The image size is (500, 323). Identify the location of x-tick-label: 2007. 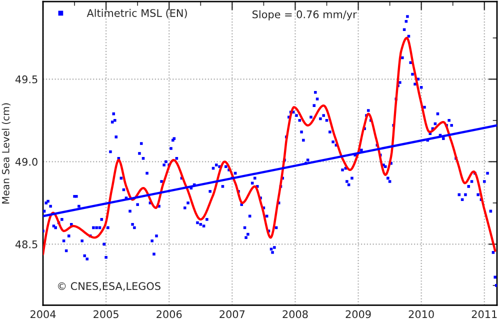
(232, 314).